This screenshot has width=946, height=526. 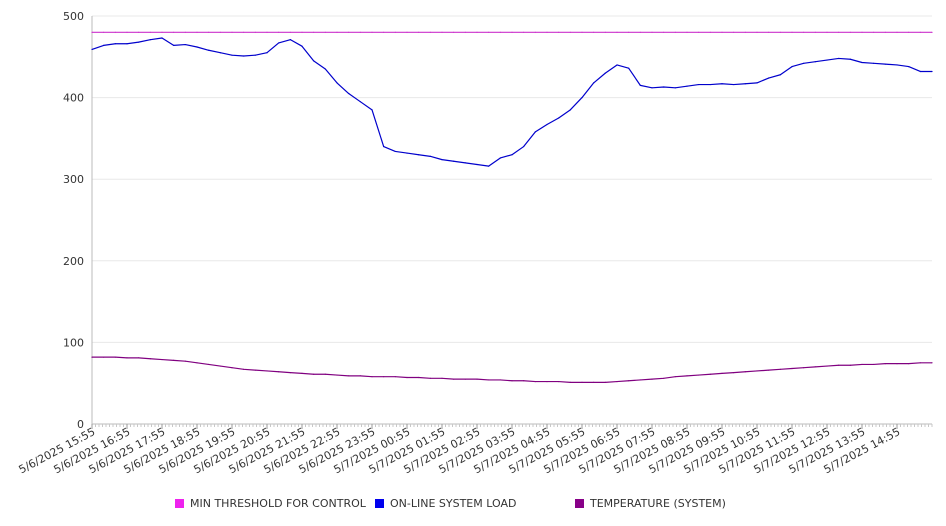 I want to click on y-tick-label: 400, so click(x=73, y=98).